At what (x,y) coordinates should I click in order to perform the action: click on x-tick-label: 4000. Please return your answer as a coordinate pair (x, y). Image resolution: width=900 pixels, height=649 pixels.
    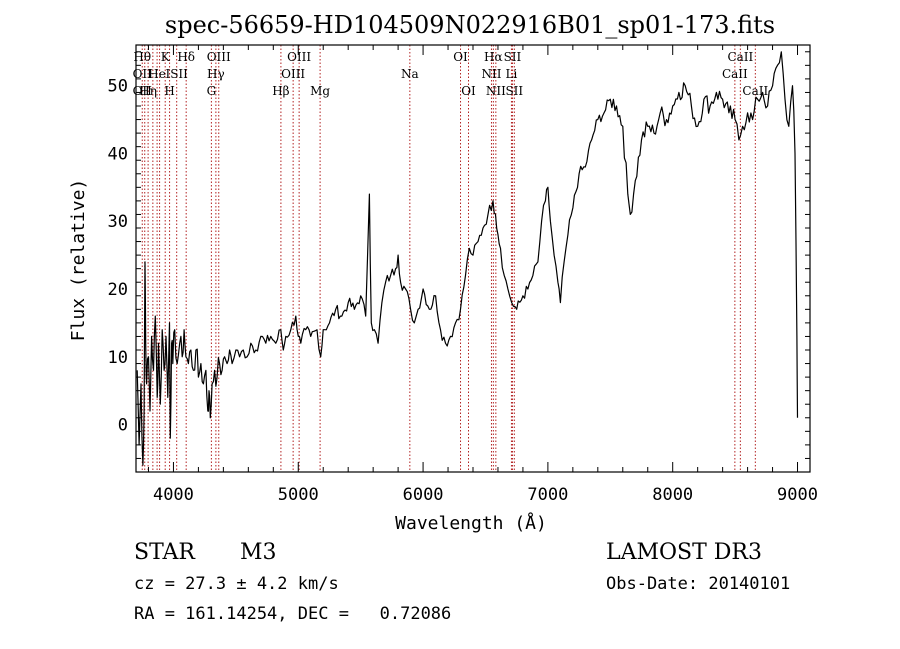
    Looking at the image, I should click on (173, 495).